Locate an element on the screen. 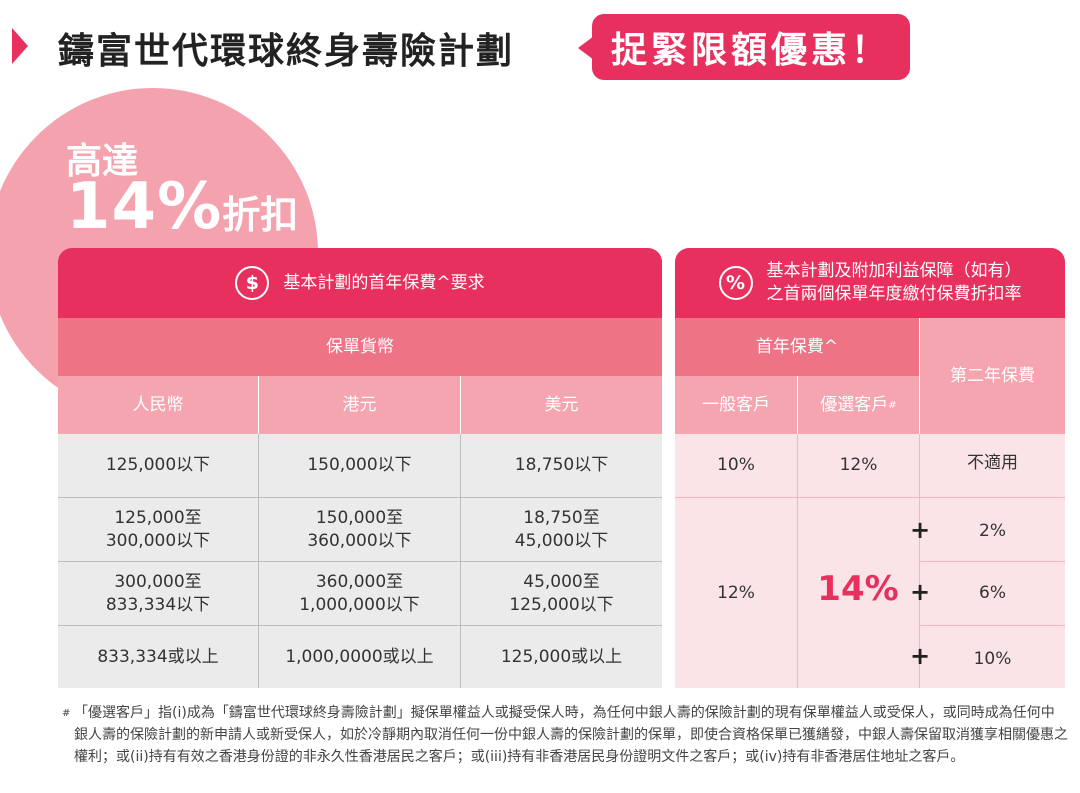  cell-line: 360,000以下 is located at coordinates (359, 540).